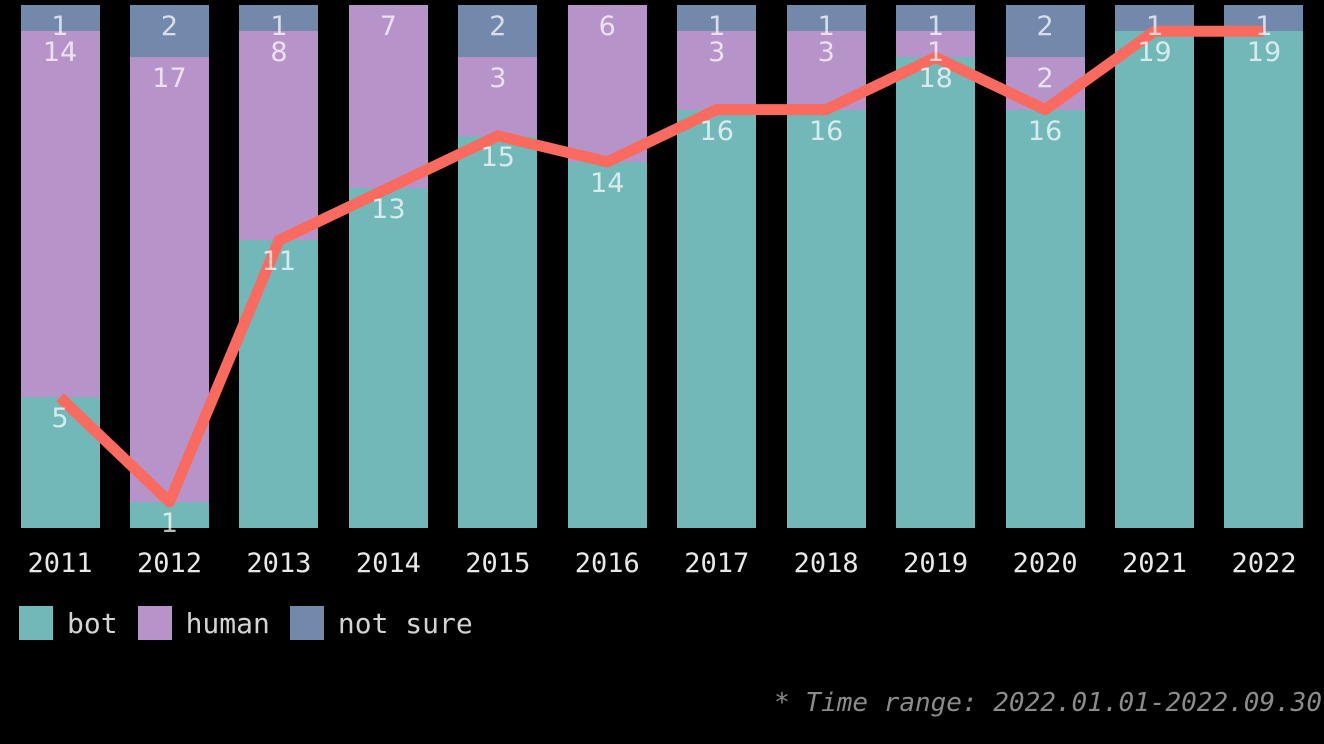 This screenshot has height=744, width=1324. I want to click on bar-segment-not-sure-2011, so click(60, 18).